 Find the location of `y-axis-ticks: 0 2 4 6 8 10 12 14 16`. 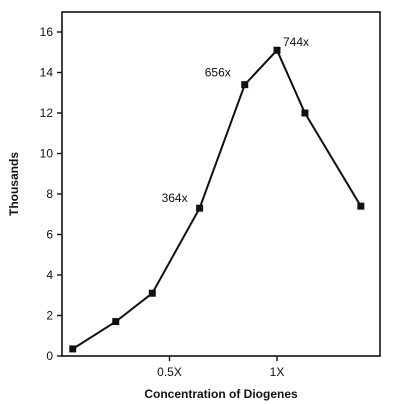

y-axis-ticks: 0 2 4 6 8 10 12 14 16 is located at coordinates (51, 194).